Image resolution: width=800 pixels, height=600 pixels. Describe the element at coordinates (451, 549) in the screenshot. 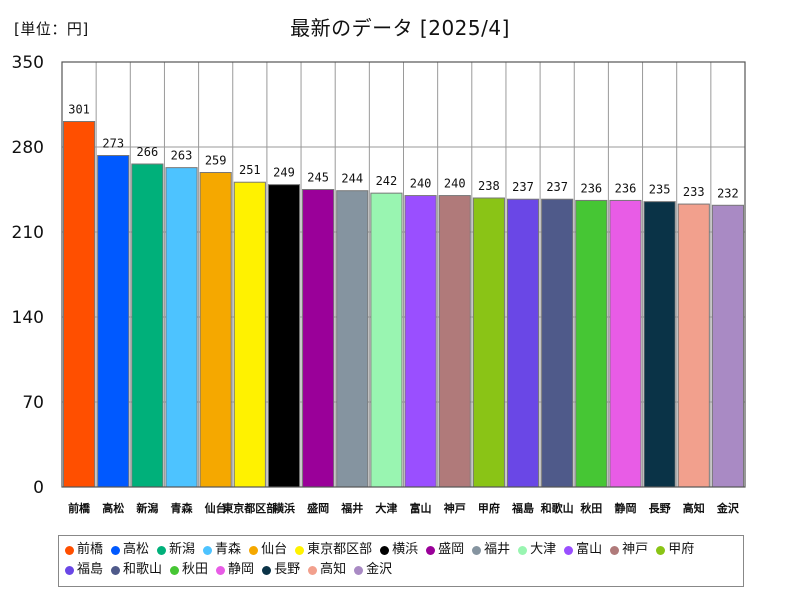

I see `legend-label: 盛岡` at that location.